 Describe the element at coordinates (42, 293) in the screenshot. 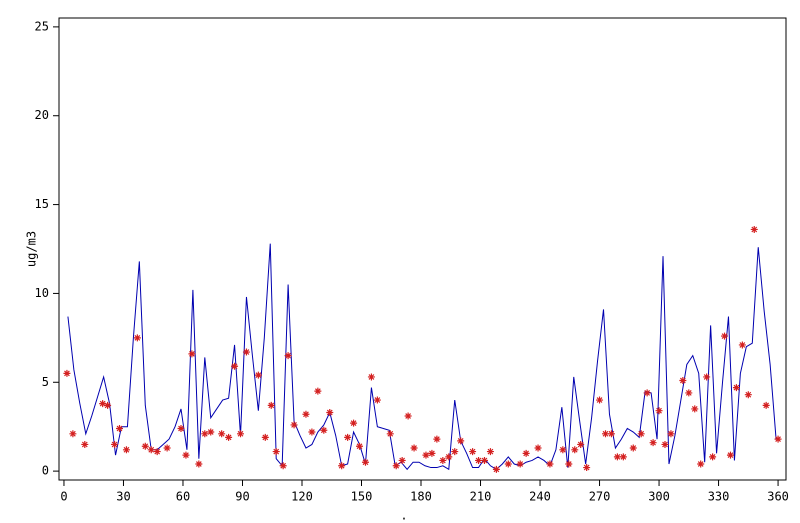

I see `y-tick-label: 10` at that location.